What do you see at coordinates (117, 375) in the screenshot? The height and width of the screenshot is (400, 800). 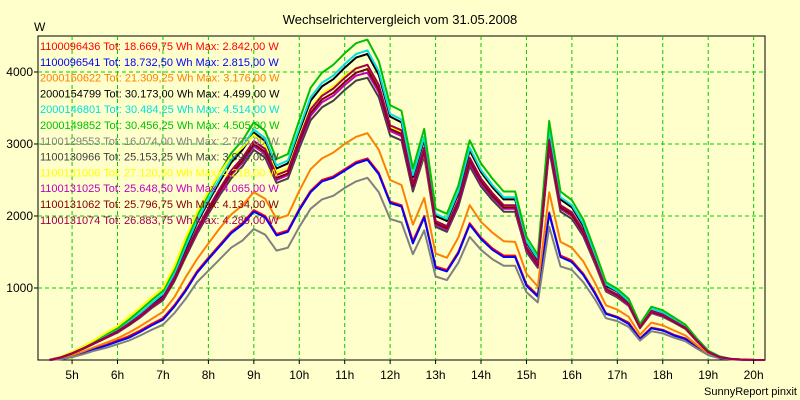 I see `x-tick-label: 6h` at bounding box center [117, 375].